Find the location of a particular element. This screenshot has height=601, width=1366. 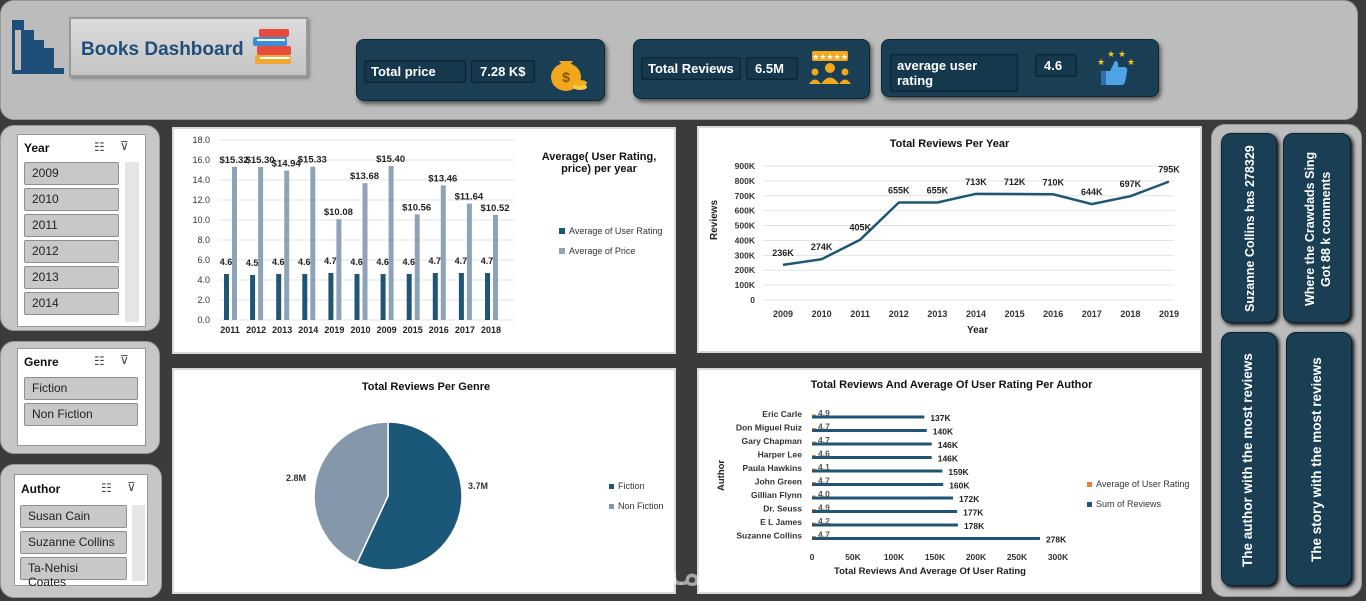

x-tick-label: 2010 is located at coordinates (360, 330).